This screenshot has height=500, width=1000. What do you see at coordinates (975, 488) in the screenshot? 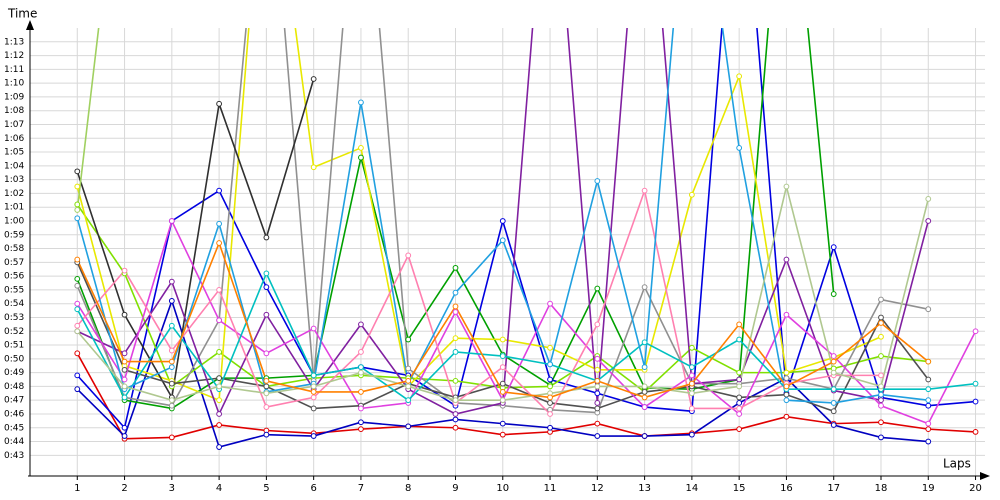
I see `x-tick-label: 20` at bounding box center [975, 488].